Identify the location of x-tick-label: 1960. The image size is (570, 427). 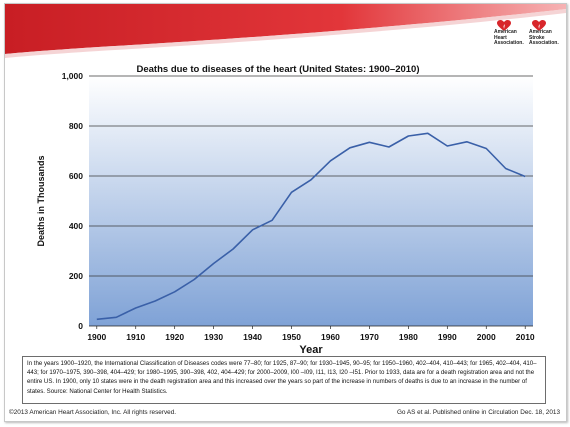
(330, 337).